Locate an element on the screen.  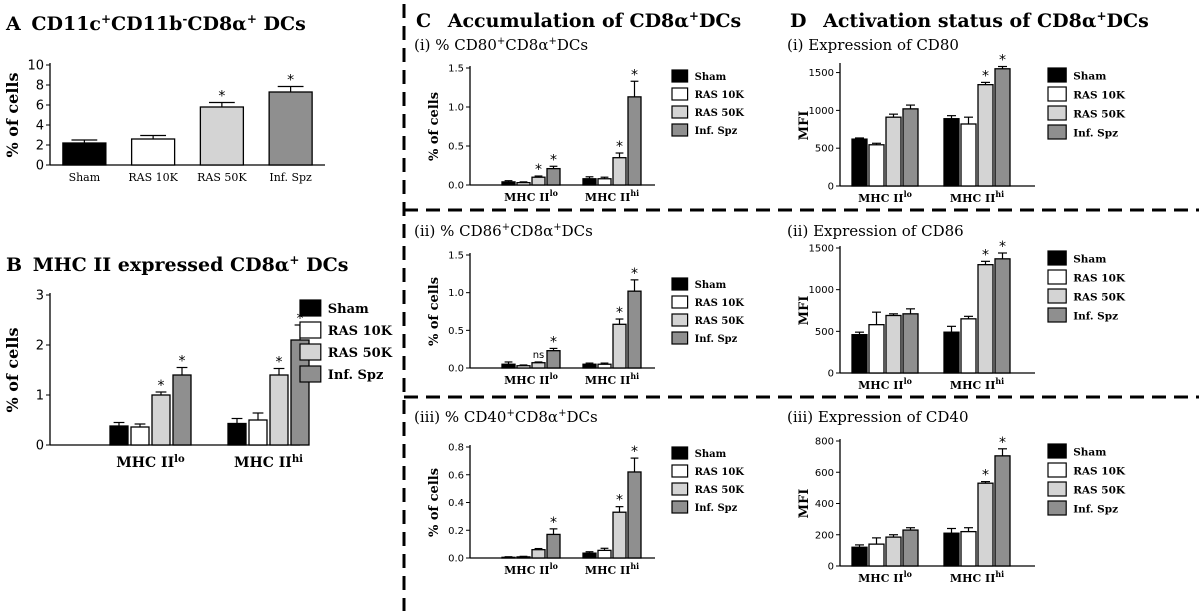
y-tick-label: 1000 is located at coordinates (821, 290).